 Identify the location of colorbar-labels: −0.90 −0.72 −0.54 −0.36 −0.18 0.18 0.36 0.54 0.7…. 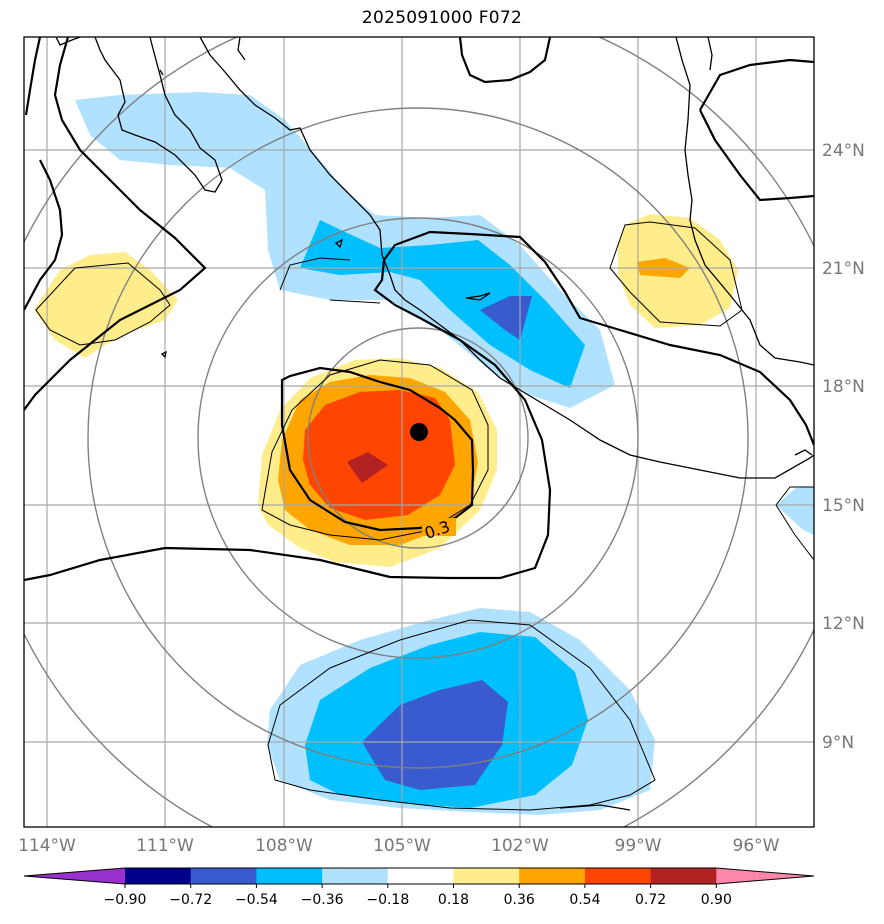
(418, 900).